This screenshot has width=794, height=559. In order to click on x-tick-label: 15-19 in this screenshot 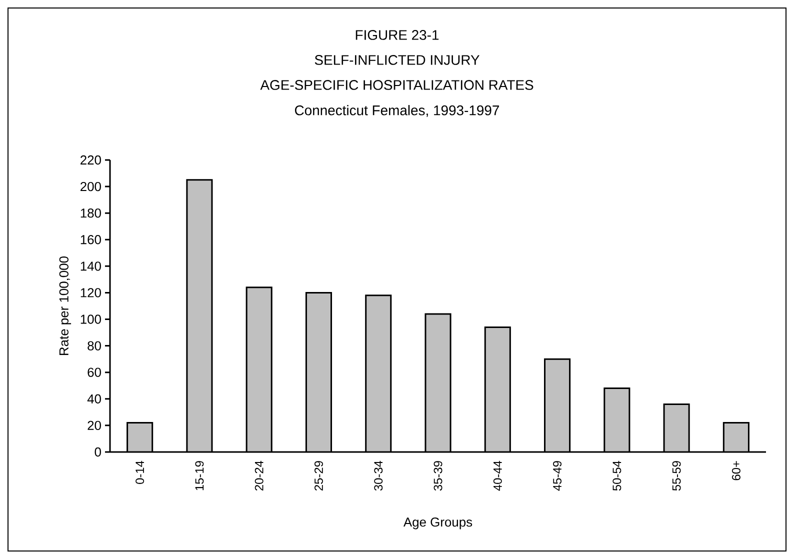, I will do `click(199, 475)`.